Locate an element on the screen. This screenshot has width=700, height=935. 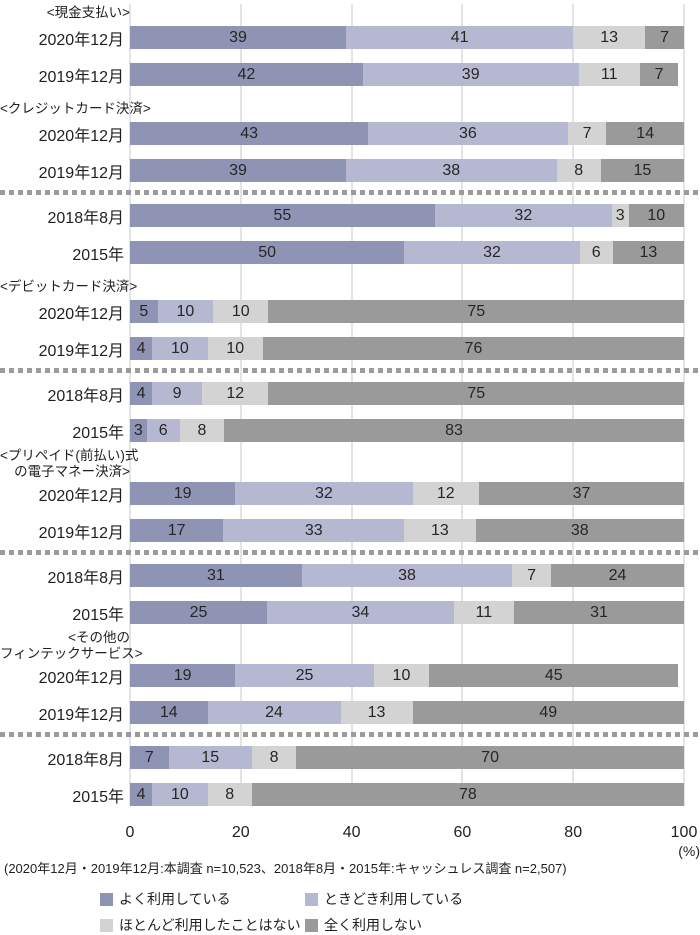
bar-row: 2015年 3 6 8 83 is located at coordinates (350, 430).